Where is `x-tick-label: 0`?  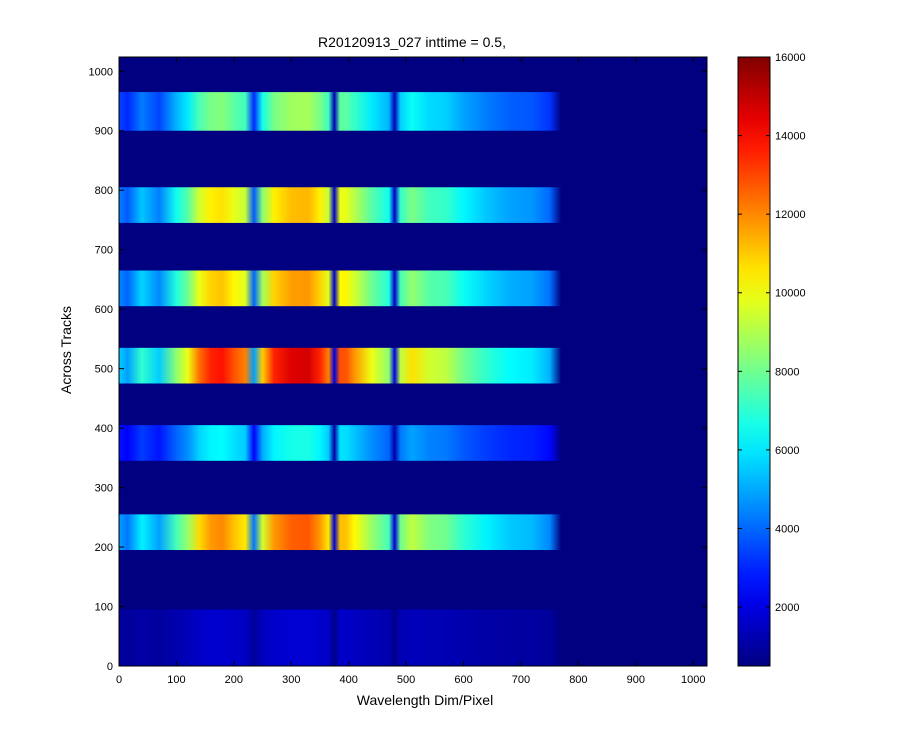
x-tick-label: 0 is located at coordinates (119, 680).